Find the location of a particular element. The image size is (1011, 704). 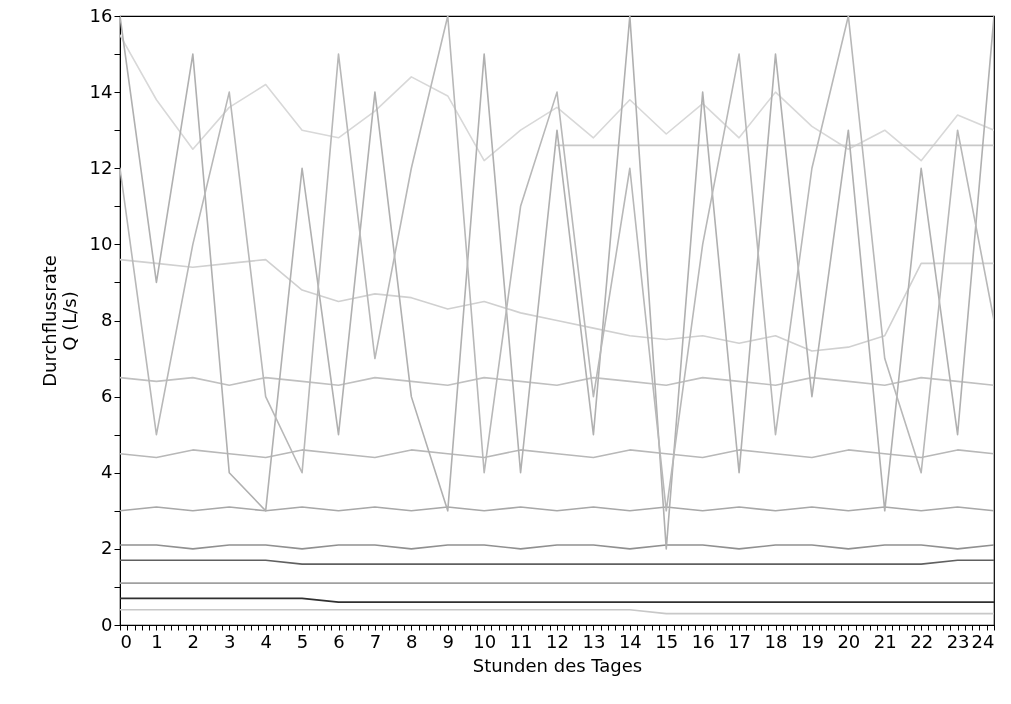

x-axis-title: Stunden des Tages is located at coordinates (557, 665).